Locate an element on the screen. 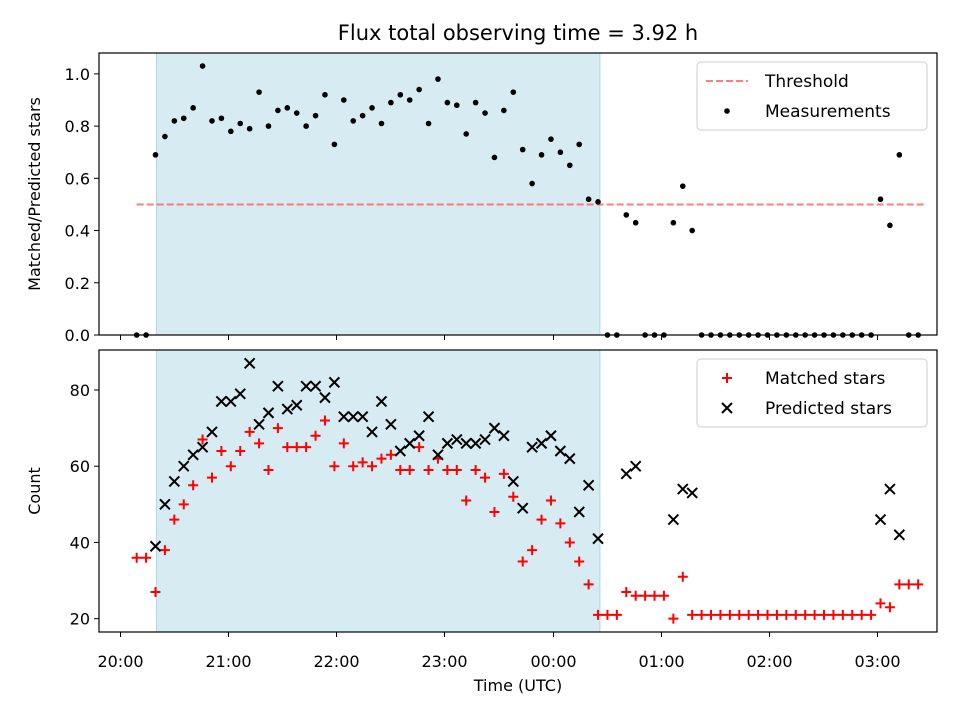 The image size is (960, 720). legend-measurement-swatch is located at coordinates (727, 111).